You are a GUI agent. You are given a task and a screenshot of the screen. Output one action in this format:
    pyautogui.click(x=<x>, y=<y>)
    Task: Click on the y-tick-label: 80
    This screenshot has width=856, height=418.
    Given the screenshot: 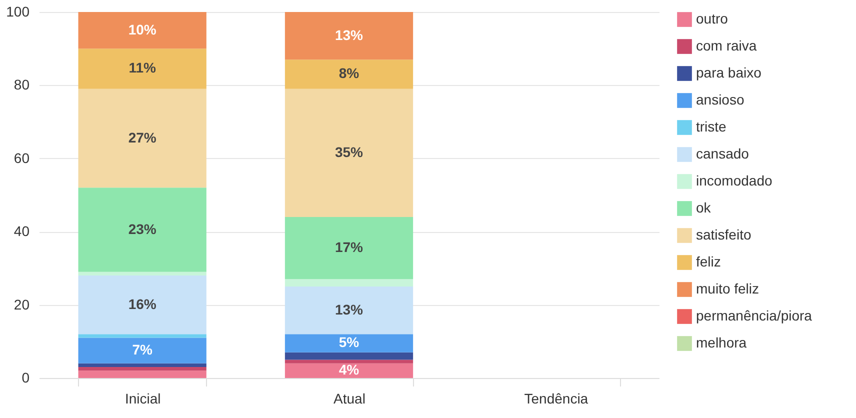 What is the action you would take?
    pyautogui.click(x=22, y=84)
    